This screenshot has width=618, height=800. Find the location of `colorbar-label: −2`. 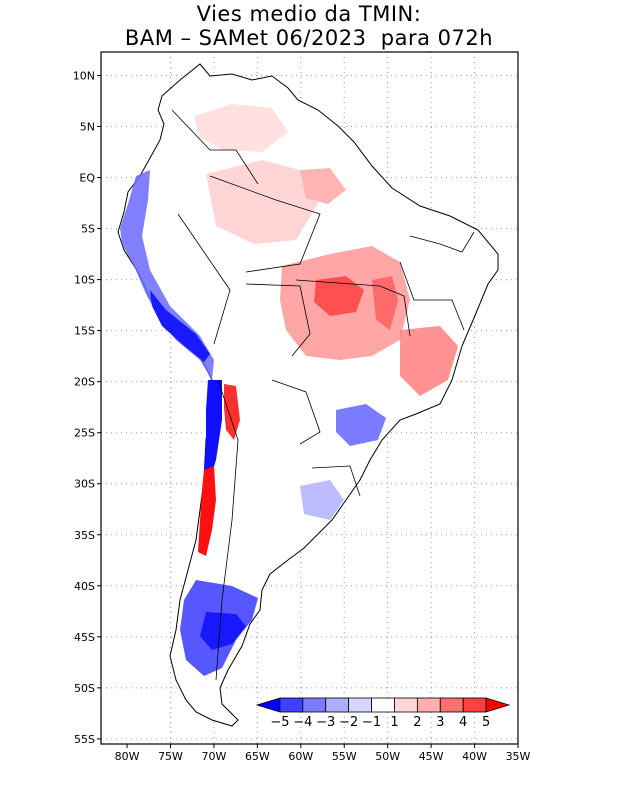

colorbar-label: −2 is located at coordinates (348, 722).